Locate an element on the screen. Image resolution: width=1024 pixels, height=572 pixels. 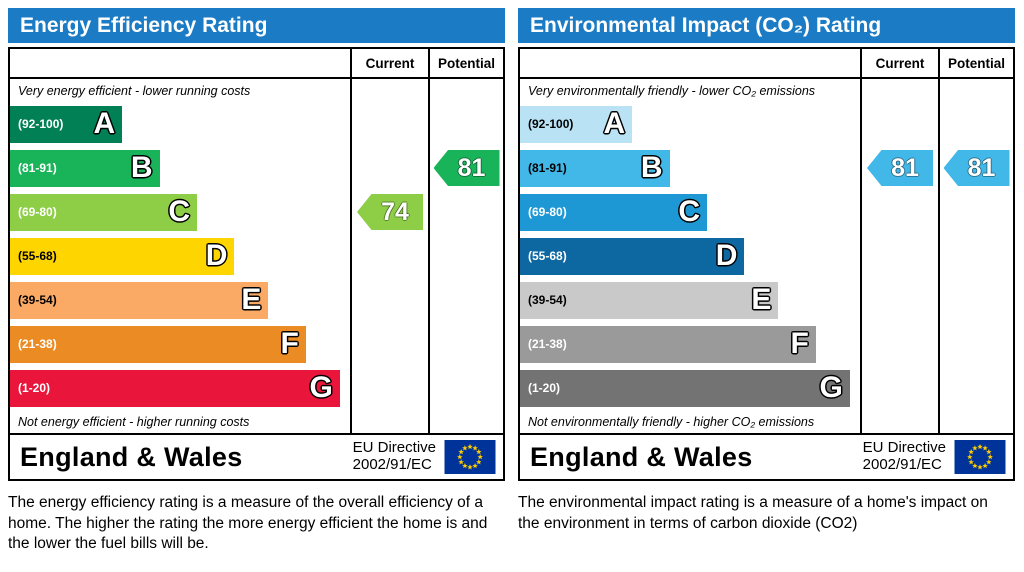
band-row-b: (81-91) B 81 81 is located at coordinates (766, 168).